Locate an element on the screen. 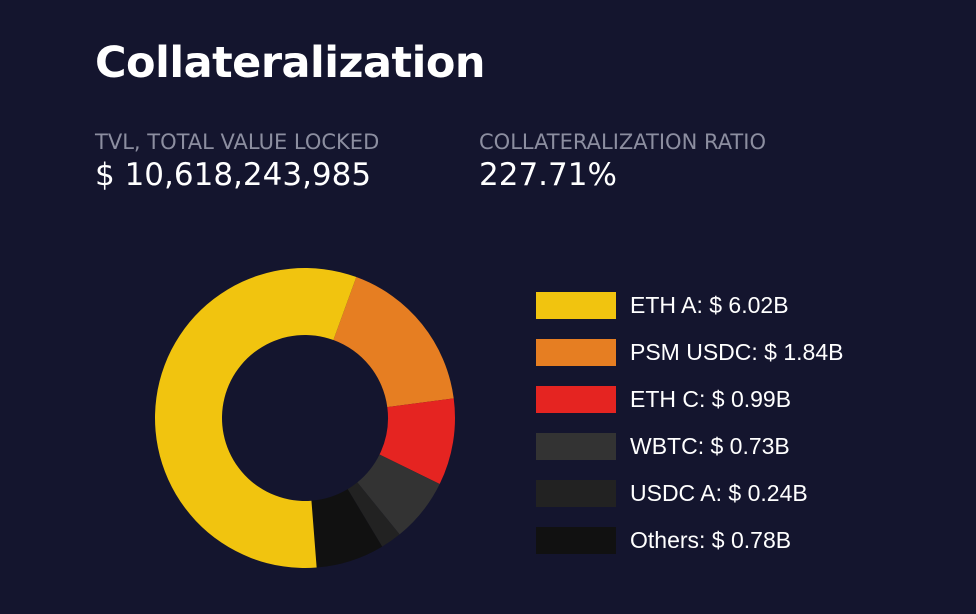 The width and height of the screenshot is (976, 614). collateralization-ratio-label: COLLATERALIZATION RATIO is located at coordinates (622, 142).